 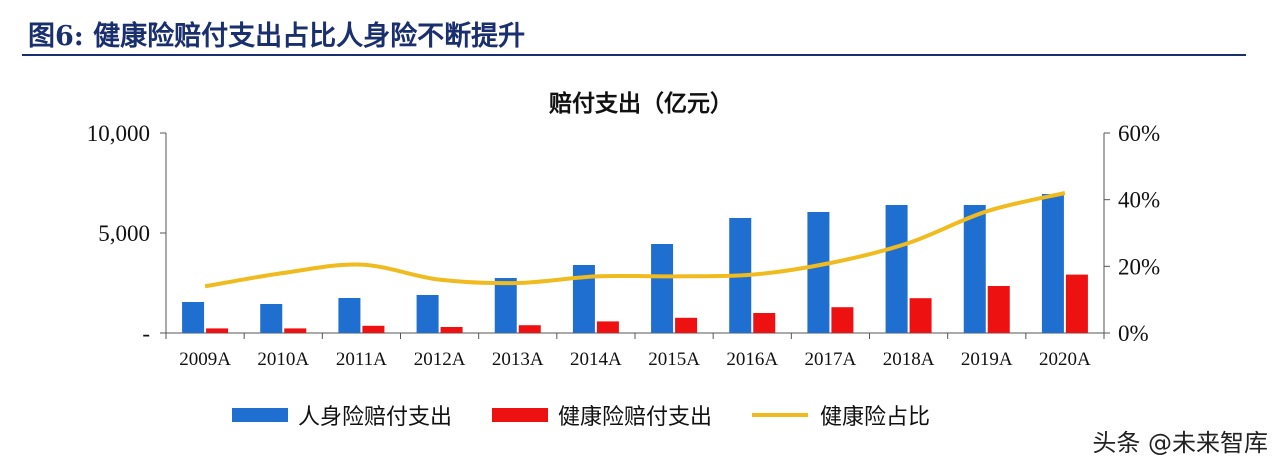 I want to click on legend-swatch-life-payout, so click(x=260, y=415).